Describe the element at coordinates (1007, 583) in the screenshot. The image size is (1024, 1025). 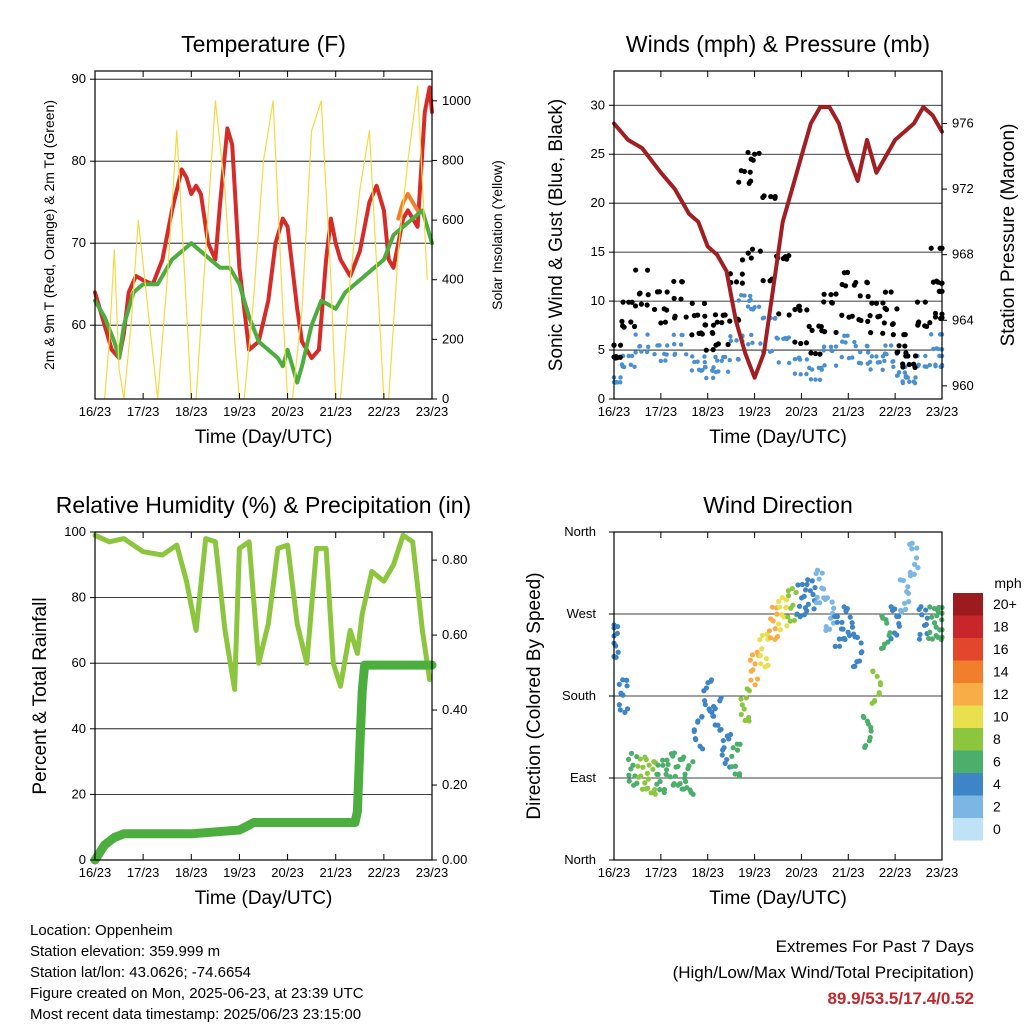
I see `legend-title: mph` at that location.